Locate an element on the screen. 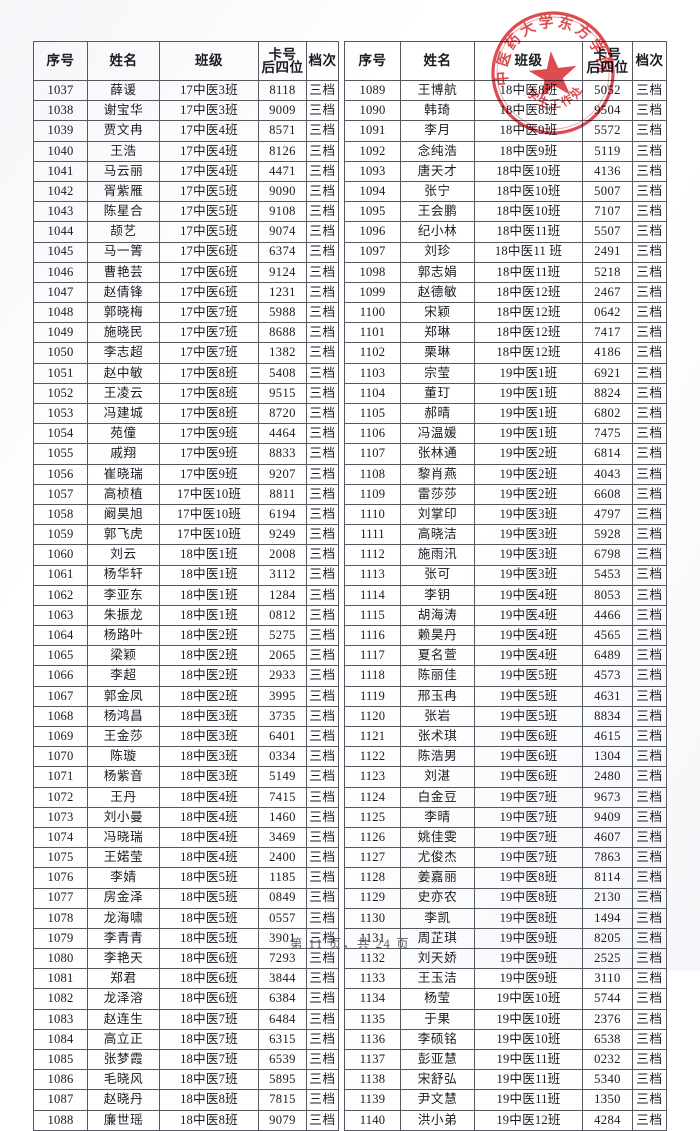  cell-card-last4: 0849 is located at coordinates (282, 898).